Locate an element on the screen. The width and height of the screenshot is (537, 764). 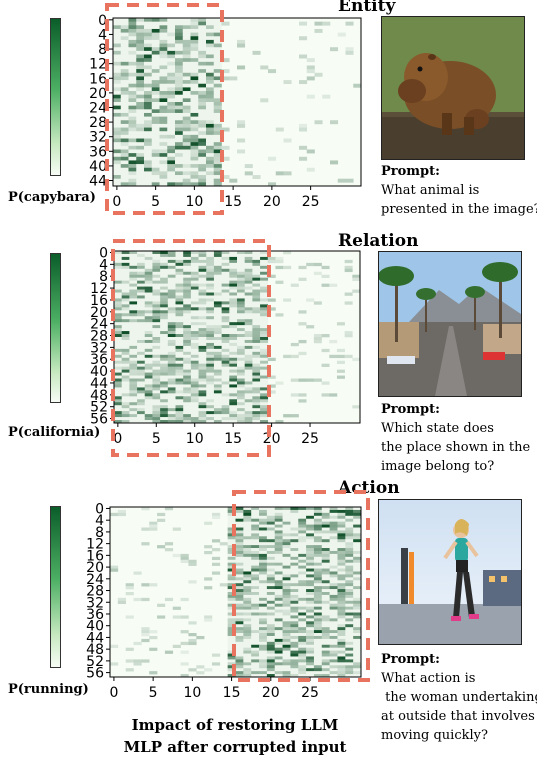
x-tick-label: 5 is located at coordinates (153, 693).